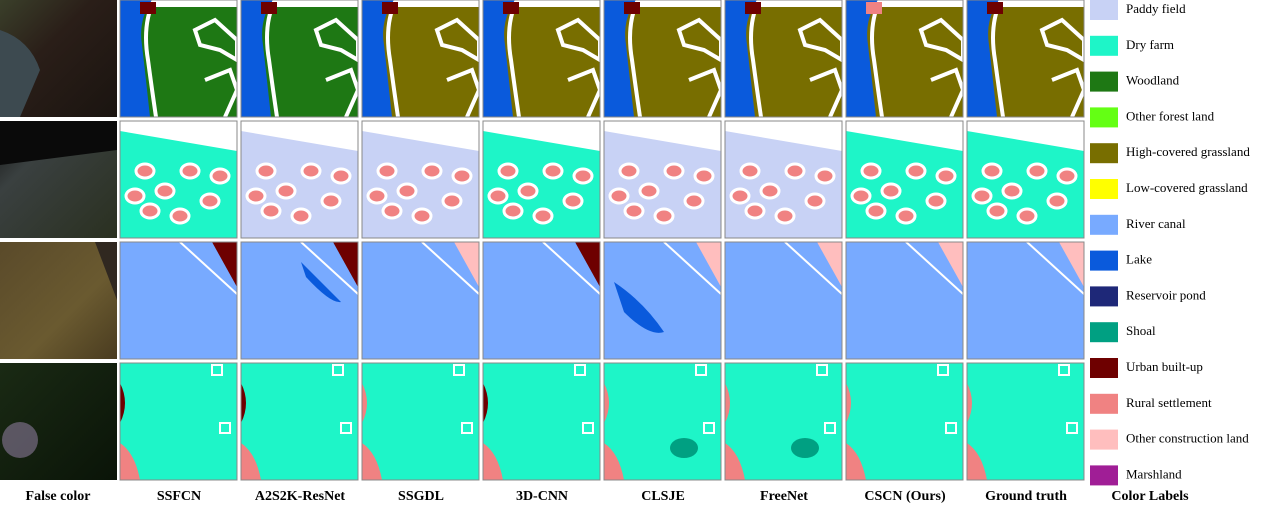 The width and height of the screenshot is (1268, 508). What do you see at coordinates (58, 421) in the screenshot?
I see `false-color-image` at bounding box center [58, 421].